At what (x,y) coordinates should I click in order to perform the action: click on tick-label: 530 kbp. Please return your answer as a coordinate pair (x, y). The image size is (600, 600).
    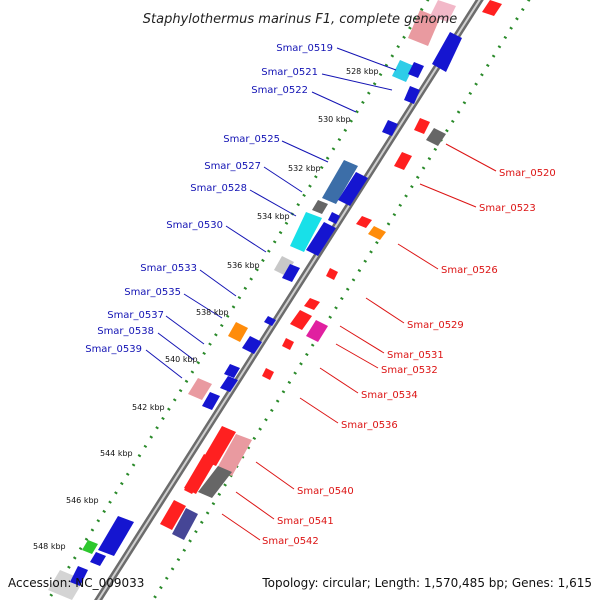
    Looking at the image, I should click on (334, 119).